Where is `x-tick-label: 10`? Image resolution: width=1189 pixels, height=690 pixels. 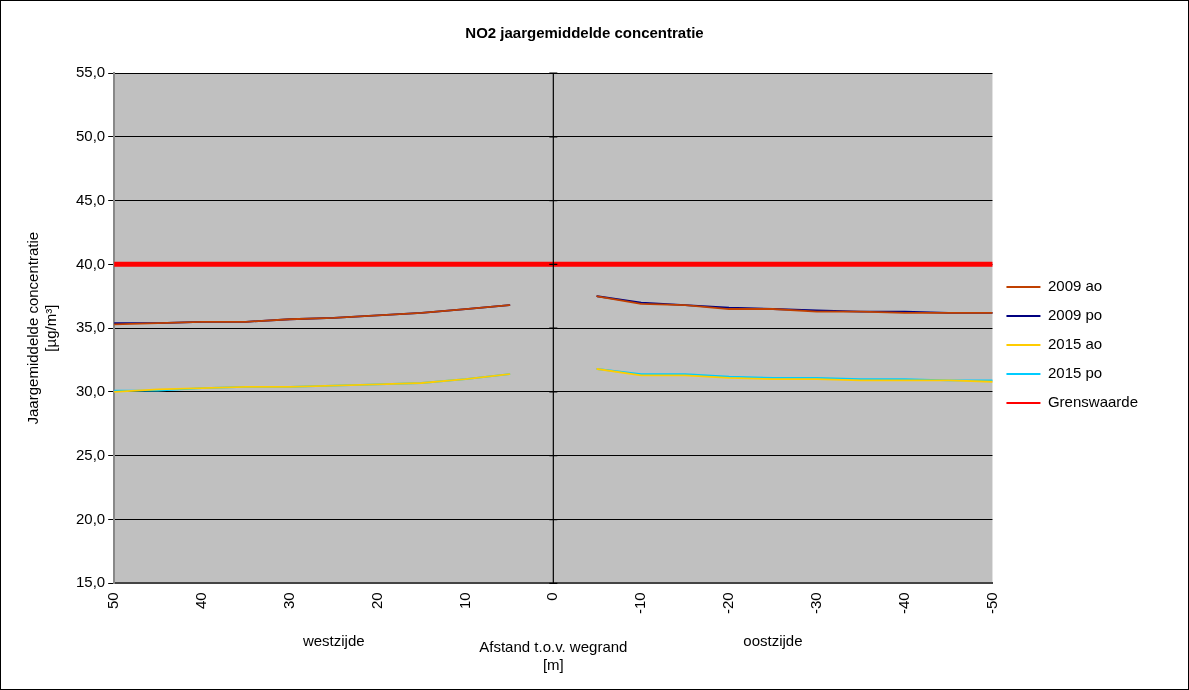 x-tick-label: 10 is located at coordinates (464, 601).